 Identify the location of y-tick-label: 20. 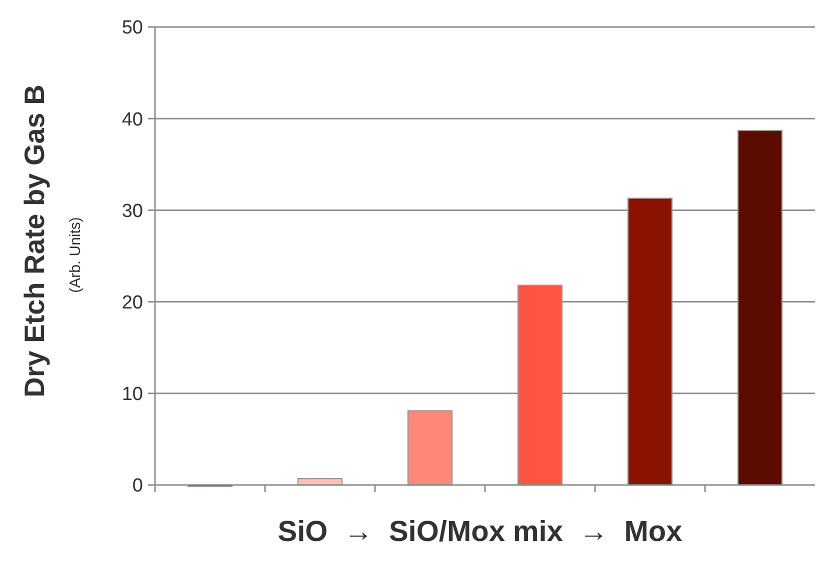
(132, 303).